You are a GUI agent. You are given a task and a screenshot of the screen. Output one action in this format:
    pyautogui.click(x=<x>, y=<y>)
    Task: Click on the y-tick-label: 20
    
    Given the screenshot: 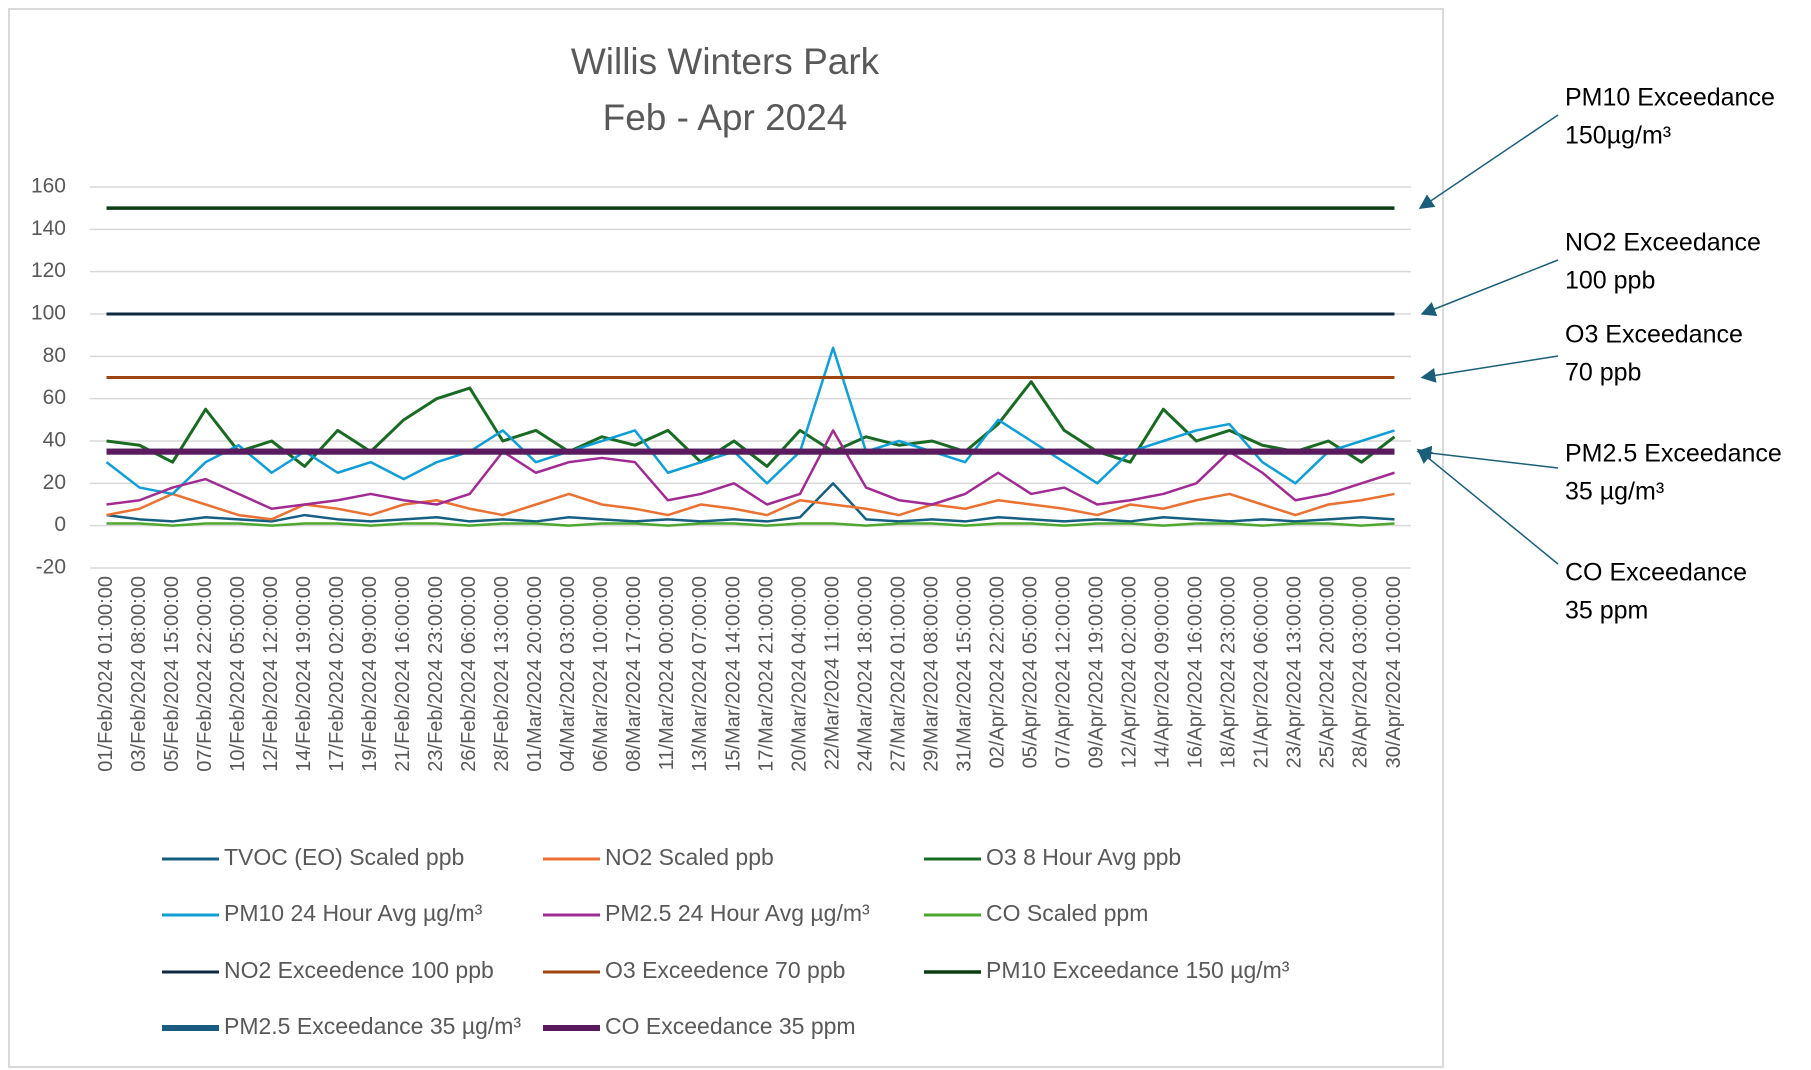 What is the action you would take?
    pyautogui.click(x=54, y=482)
    